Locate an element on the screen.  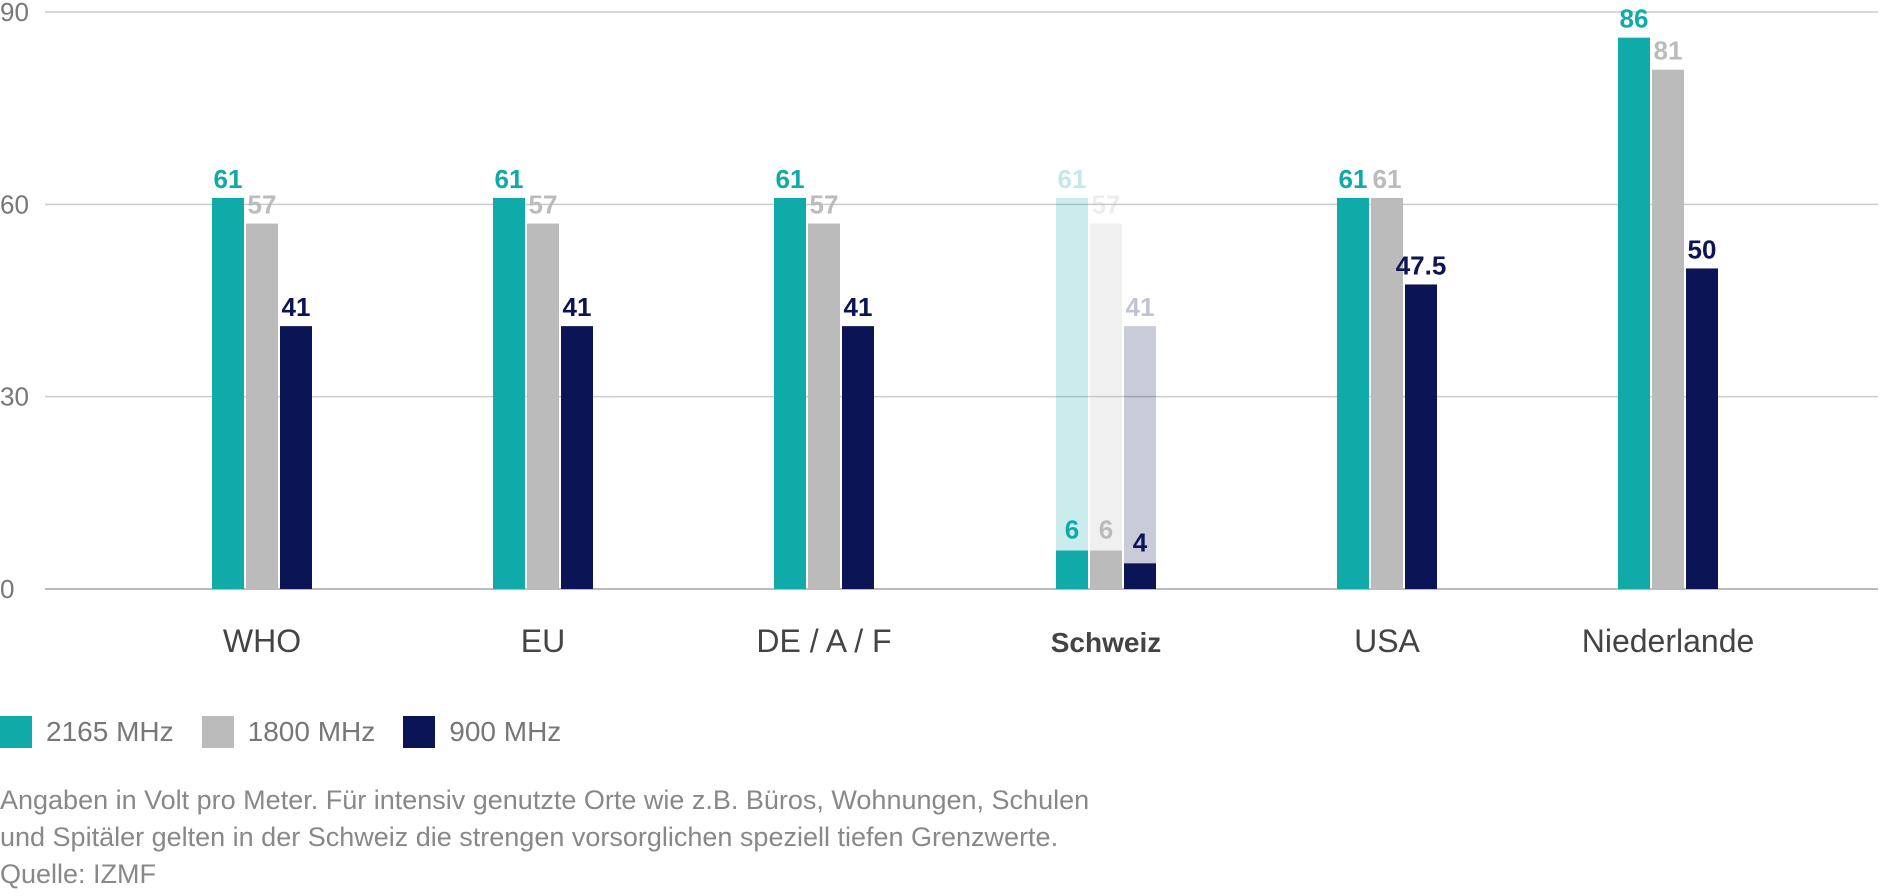
source-note: Quelle: IZMF is located at coordinates (78, 874).